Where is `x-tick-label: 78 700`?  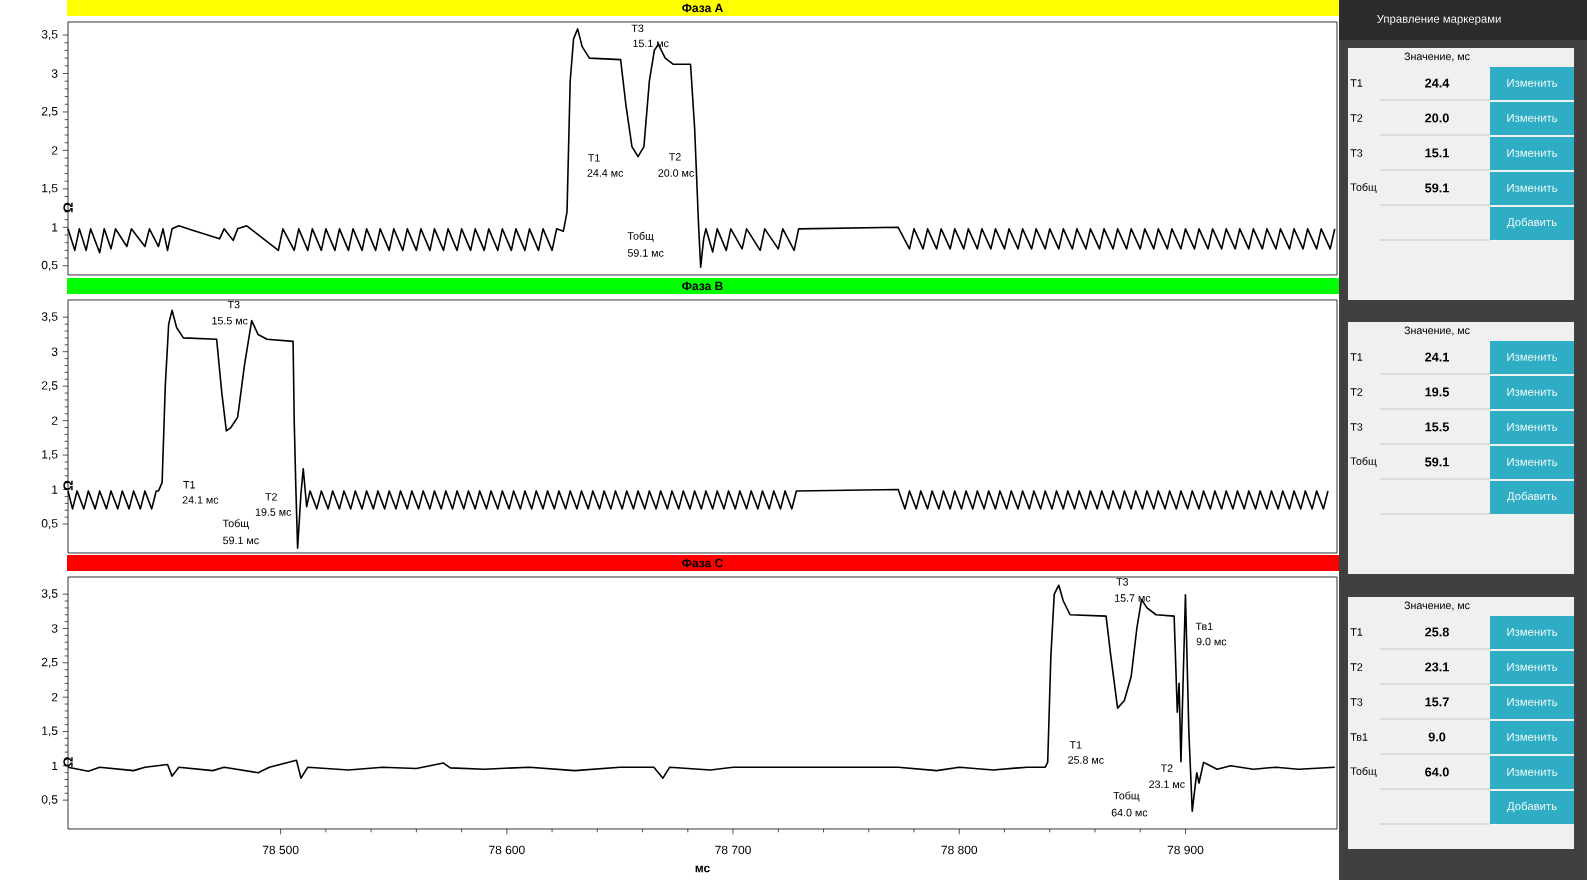
x-tick-label: 78 700 is located at coordinates (733, 850).